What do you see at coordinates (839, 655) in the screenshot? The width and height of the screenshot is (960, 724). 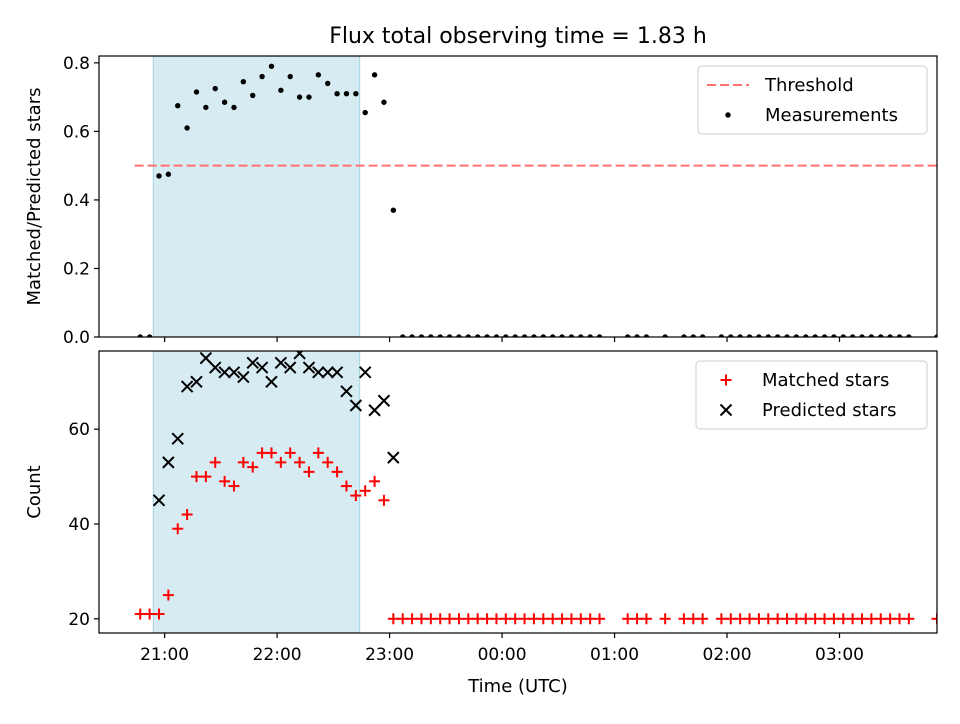 I see `x-tick-label: 03:00` at bounding box center [839, 655].